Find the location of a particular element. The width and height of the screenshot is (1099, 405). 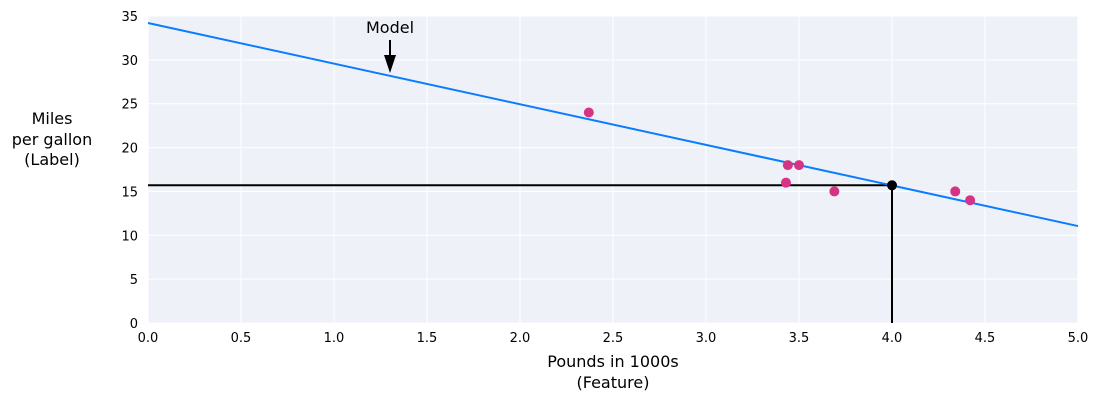

y-tick-label: 5 is located at coordinates (134, 280).